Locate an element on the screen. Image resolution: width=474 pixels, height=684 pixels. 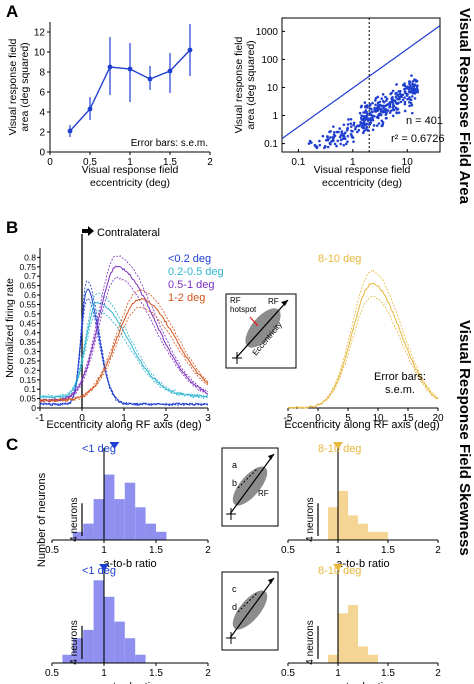
inset-rf-hotspot-label-1: RF is located at coordinates (235, 300).